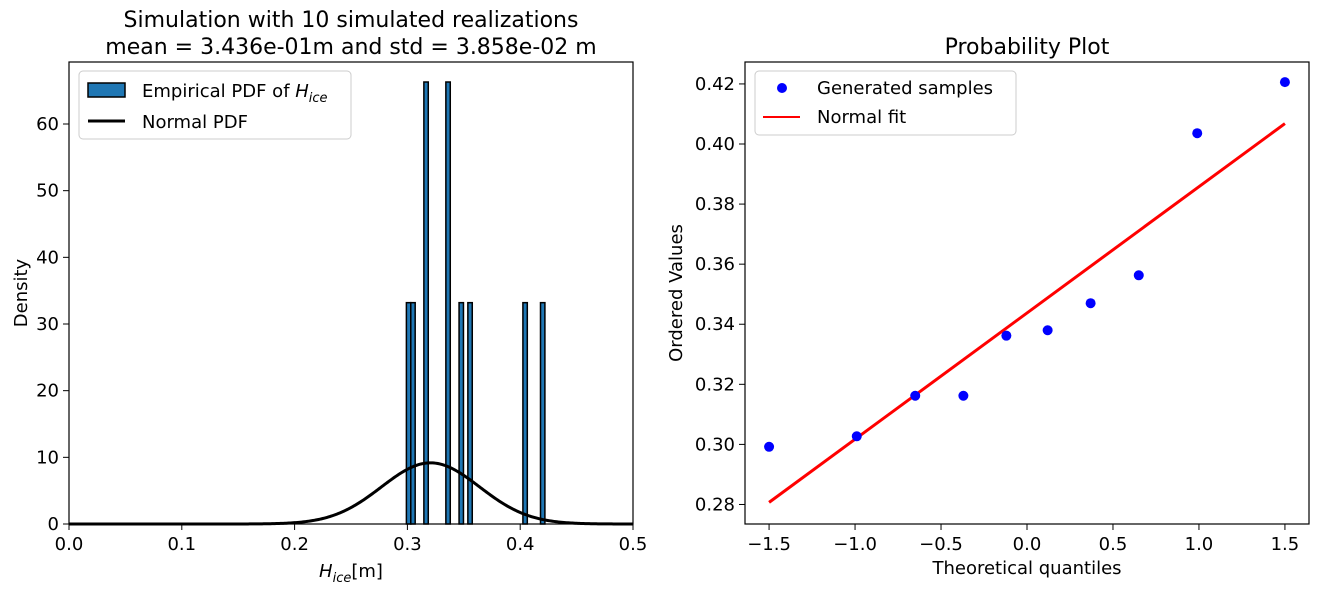 The width and height of the screenshot is (1319, 591). I want to click on probplot-xtick-label: −0.5, so click(941, 544).